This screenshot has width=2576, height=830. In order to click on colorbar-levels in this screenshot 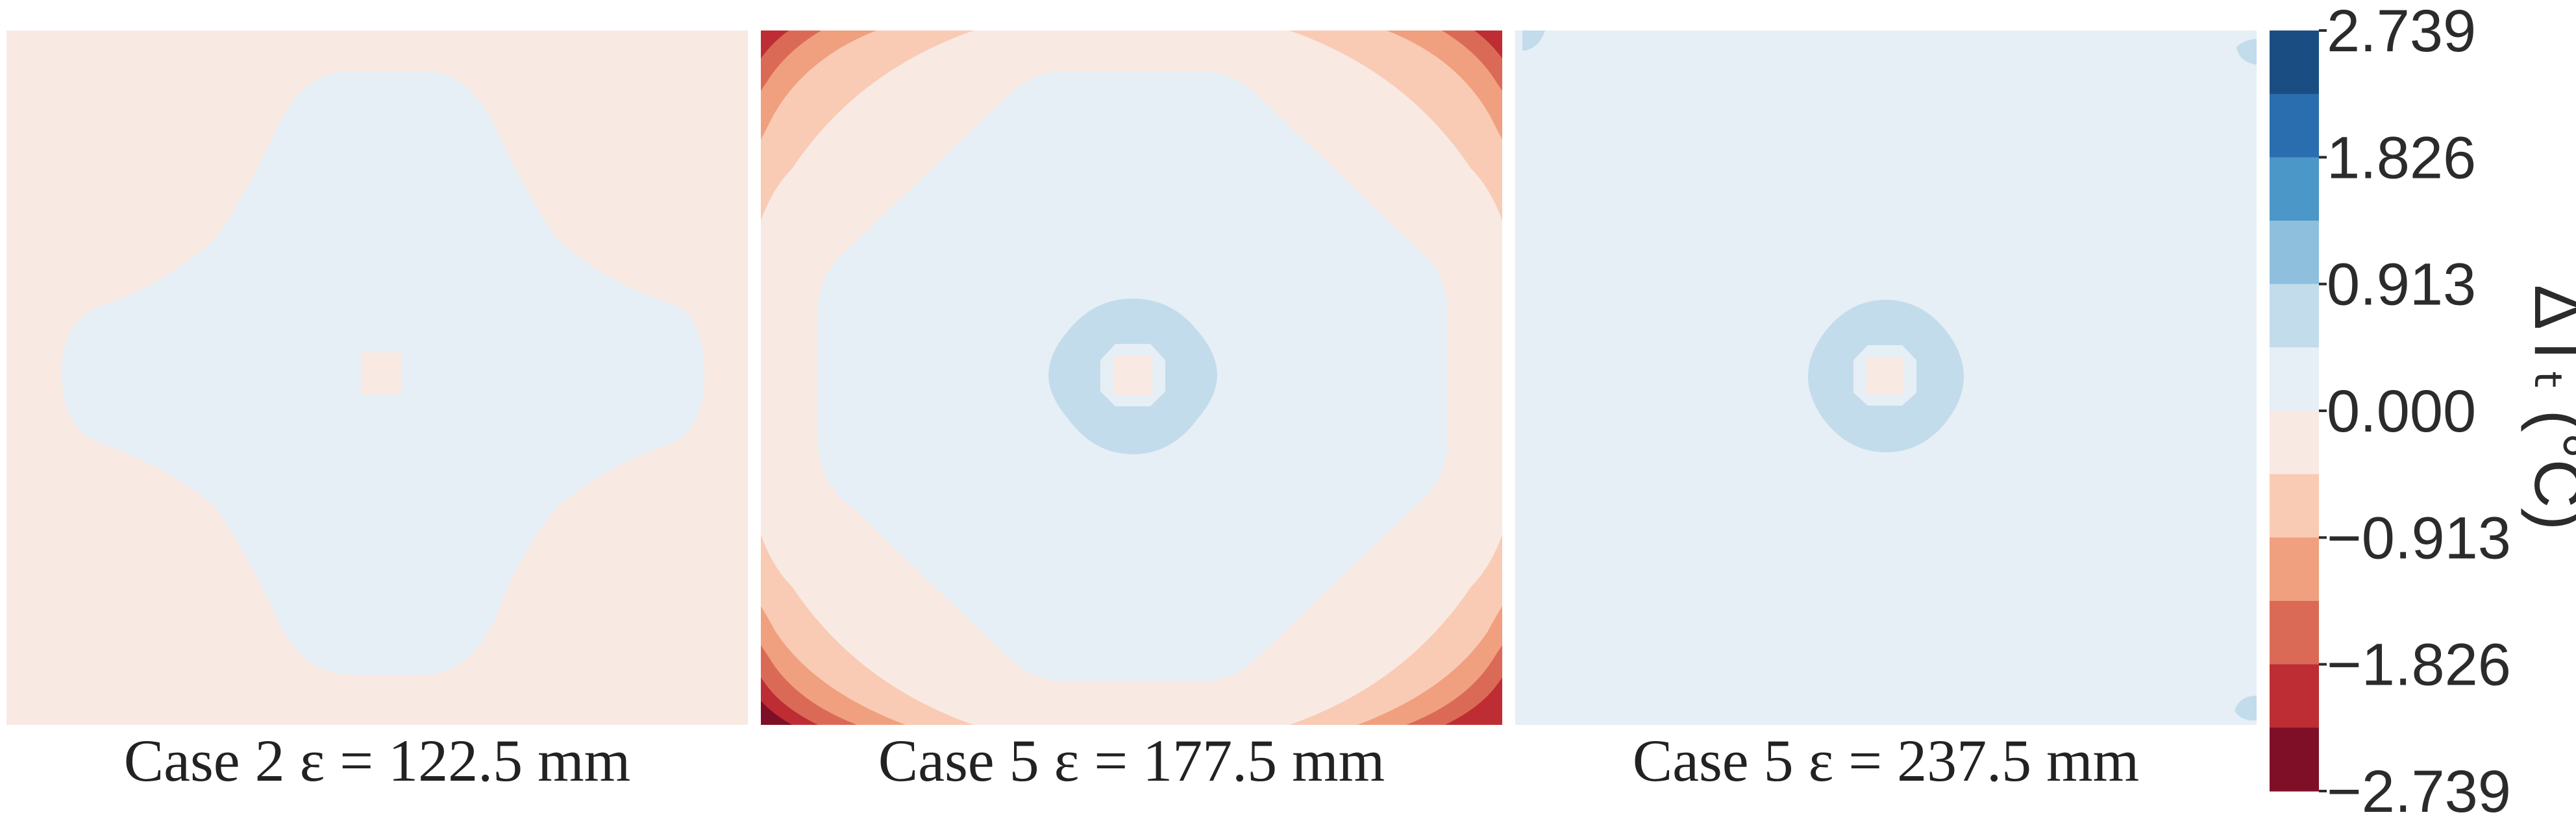, I will do `click(2294, 411)`.